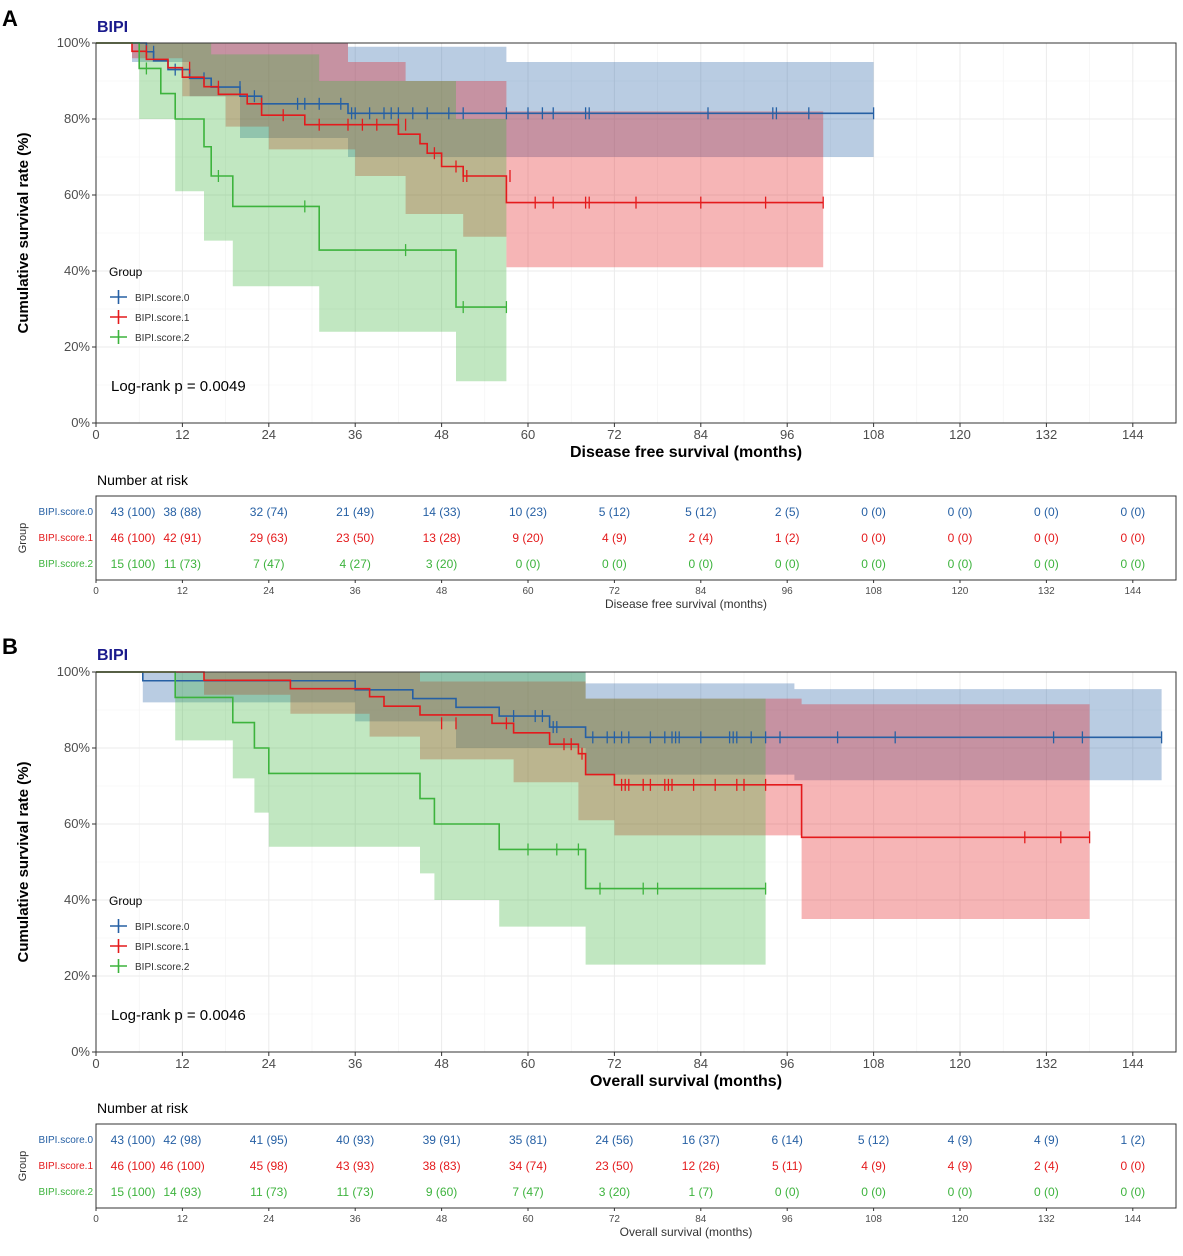 The image size is (1183, 1256). I want to click on x-axis-label: Overall survival (months), so click(686, 1081).